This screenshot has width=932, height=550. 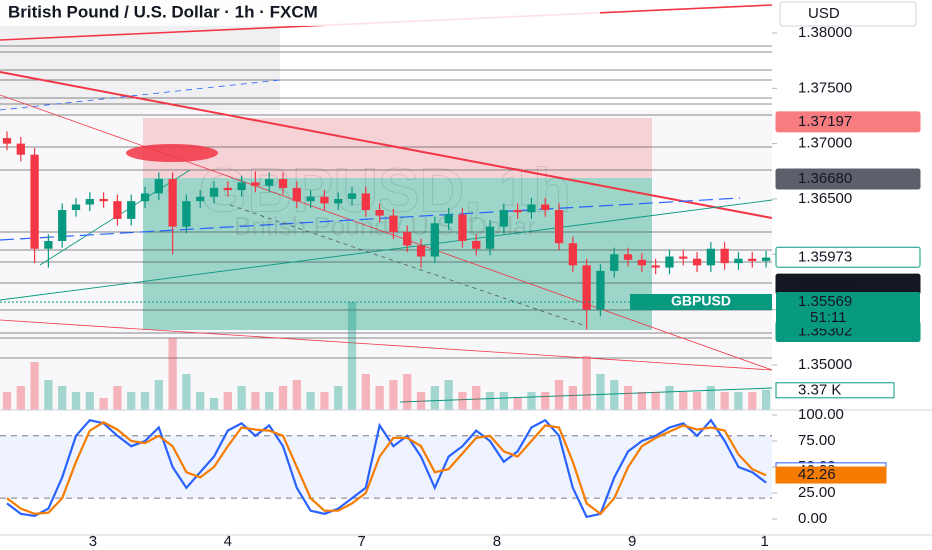 What do you see at coordinates (632, 541) in the screenshot?
I see `x-tick-label: 9` at bounding box center [632, 541].